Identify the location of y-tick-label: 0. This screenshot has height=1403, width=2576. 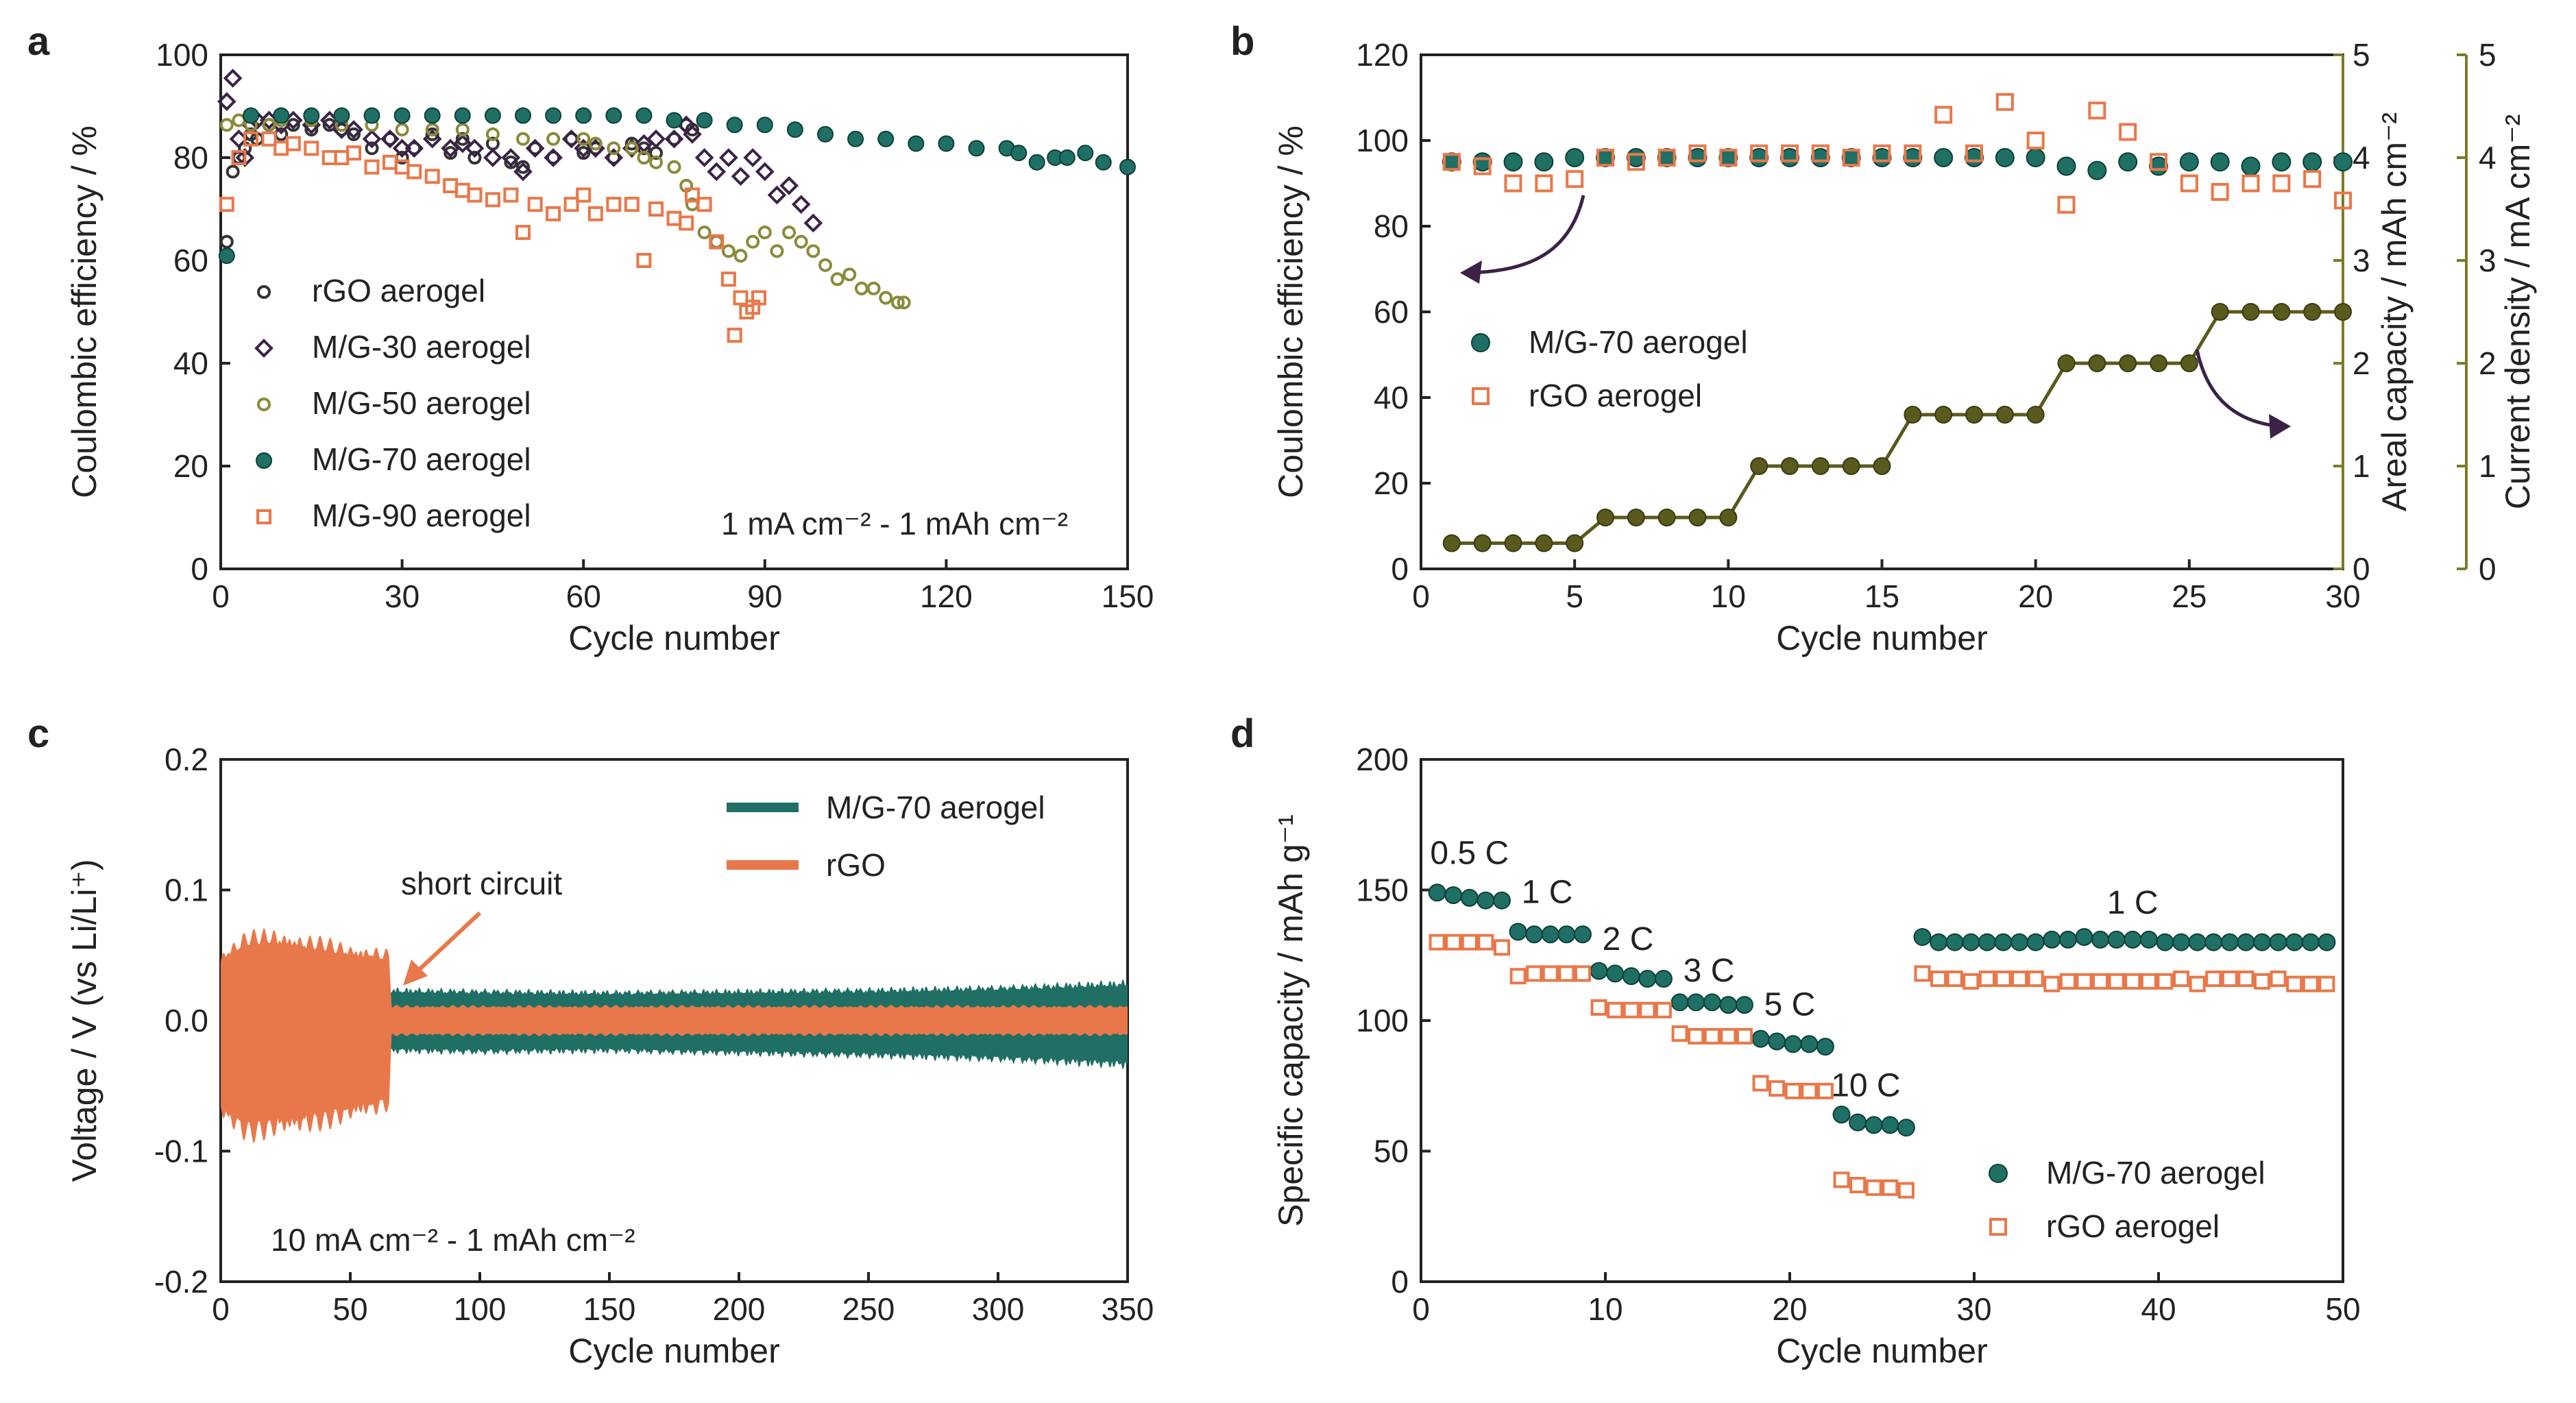
(199, 569).